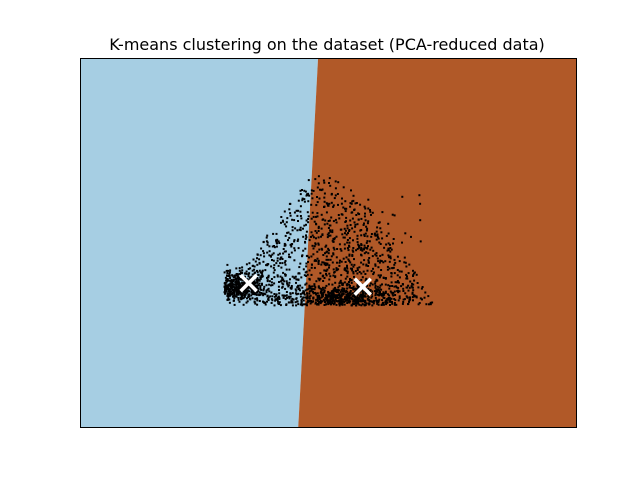  Describe the element at coordinates (328, 241) in the screenshot. I see `data-points` at that location.